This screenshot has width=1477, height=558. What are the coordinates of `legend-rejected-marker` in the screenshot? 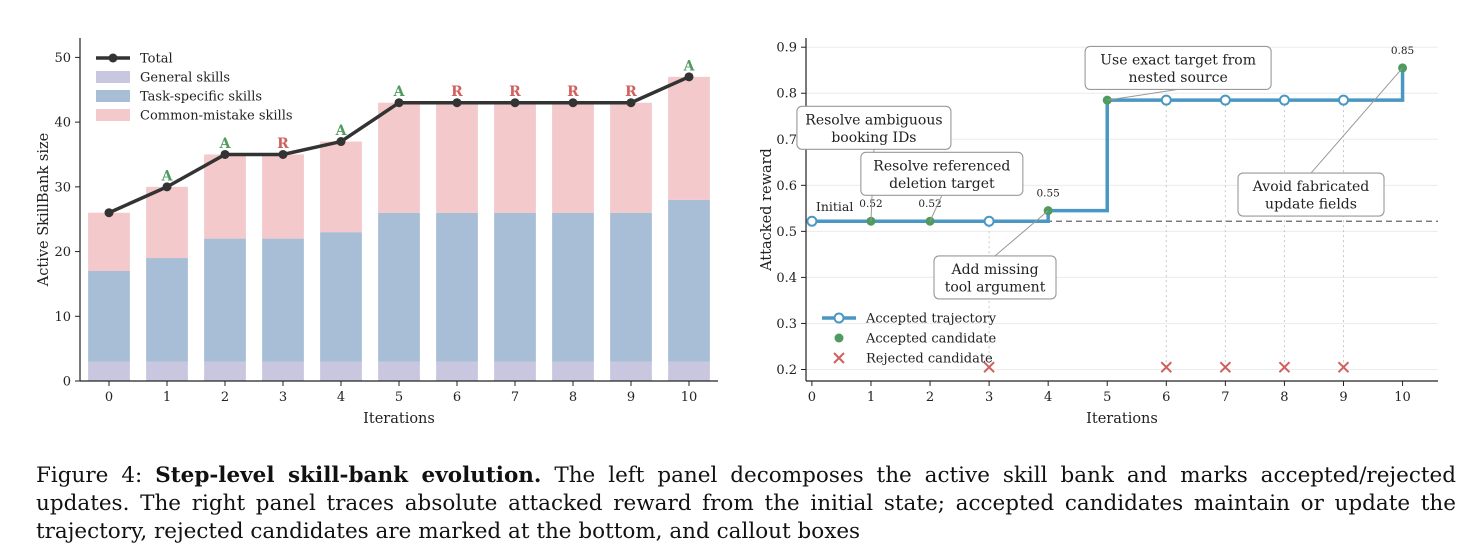 It's located at (839, 358).